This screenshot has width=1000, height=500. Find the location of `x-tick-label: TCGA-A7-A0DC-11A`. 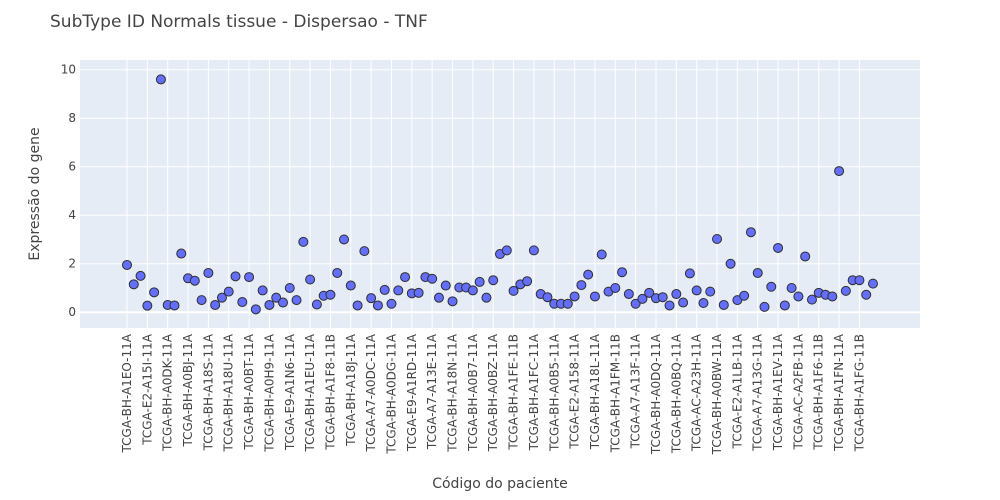

x-tick-label: TCGA-A7-A0DC-11A is located at coordinates (371, 392).